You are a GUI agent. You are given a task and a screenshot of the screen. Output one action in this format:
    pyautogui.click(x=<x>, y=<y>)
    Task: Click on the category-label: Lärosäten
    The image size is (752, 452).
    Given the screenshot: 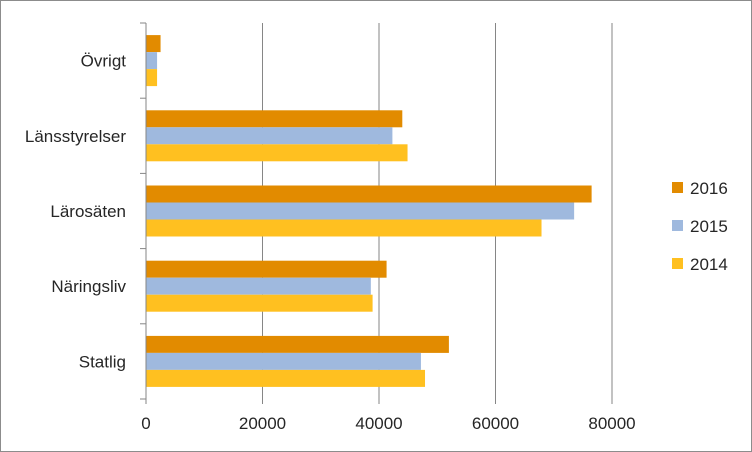 What is the action you would take?
    pyautogui.click(x=88, y=211)
    